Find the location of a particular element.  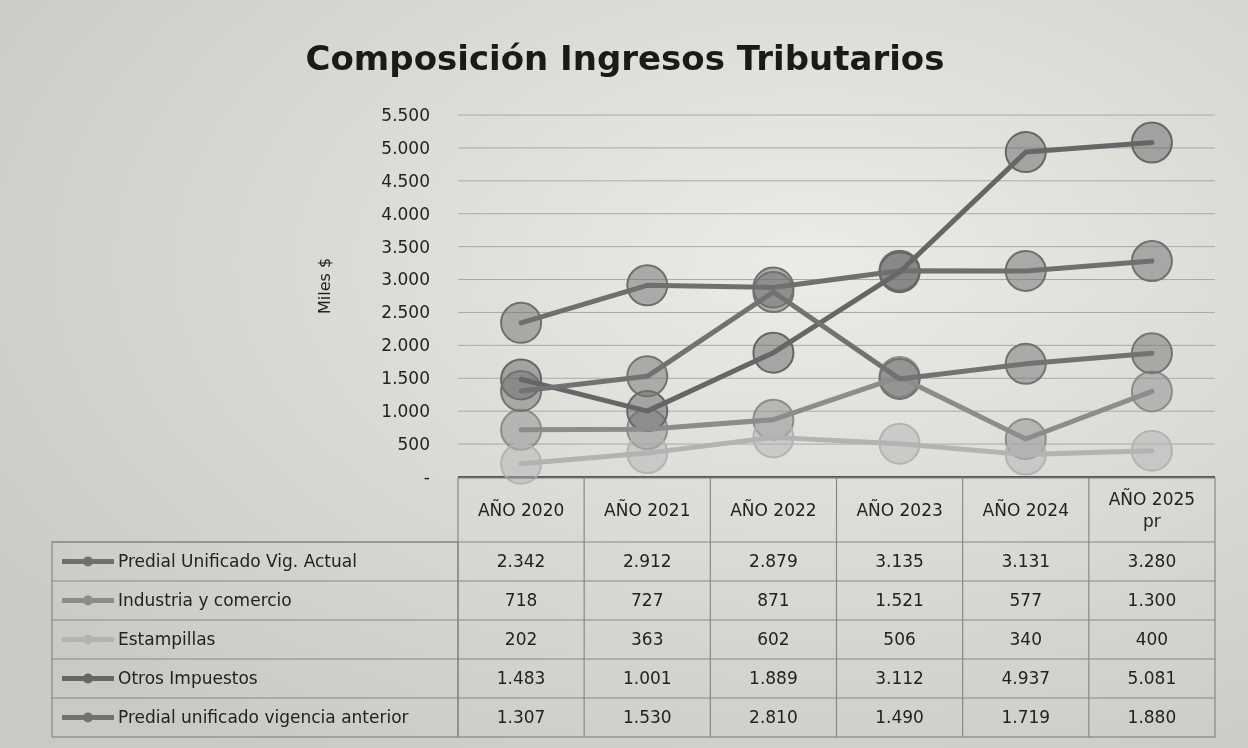

data-label: 2.342 is located at coordinates (521, 561).